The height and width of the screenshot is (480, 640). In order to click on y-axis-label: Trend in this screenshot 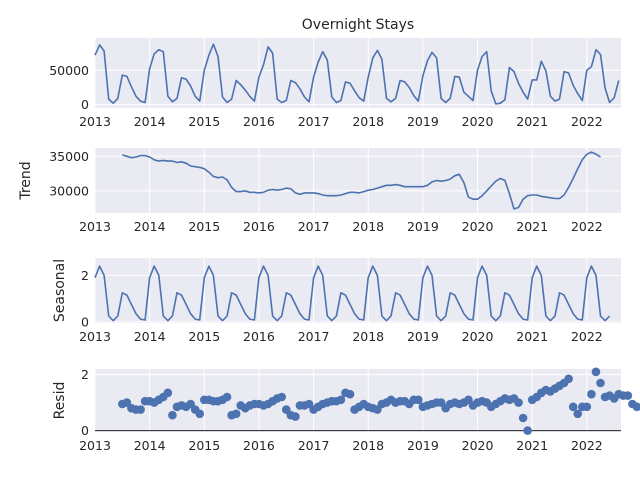, I will do `click(26, 180)`.